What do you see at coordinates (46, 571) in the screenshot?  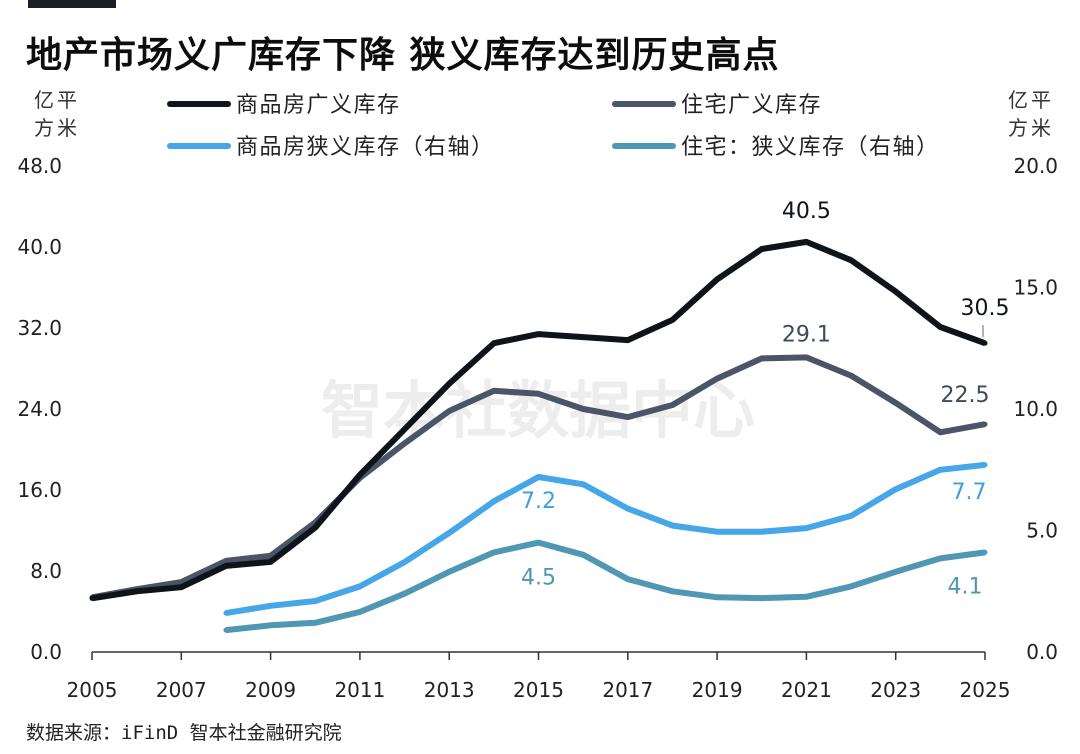 I see `y-left-tick-label: 8.0` at bounding box center [46, 571].